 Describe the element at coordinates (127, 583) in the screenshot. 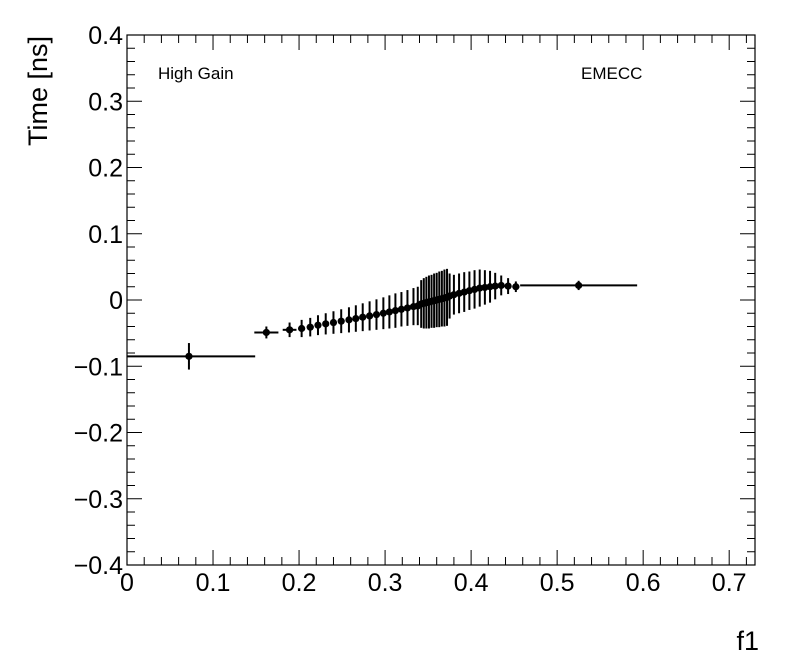

I see `x-tick-label: 0` at that location.